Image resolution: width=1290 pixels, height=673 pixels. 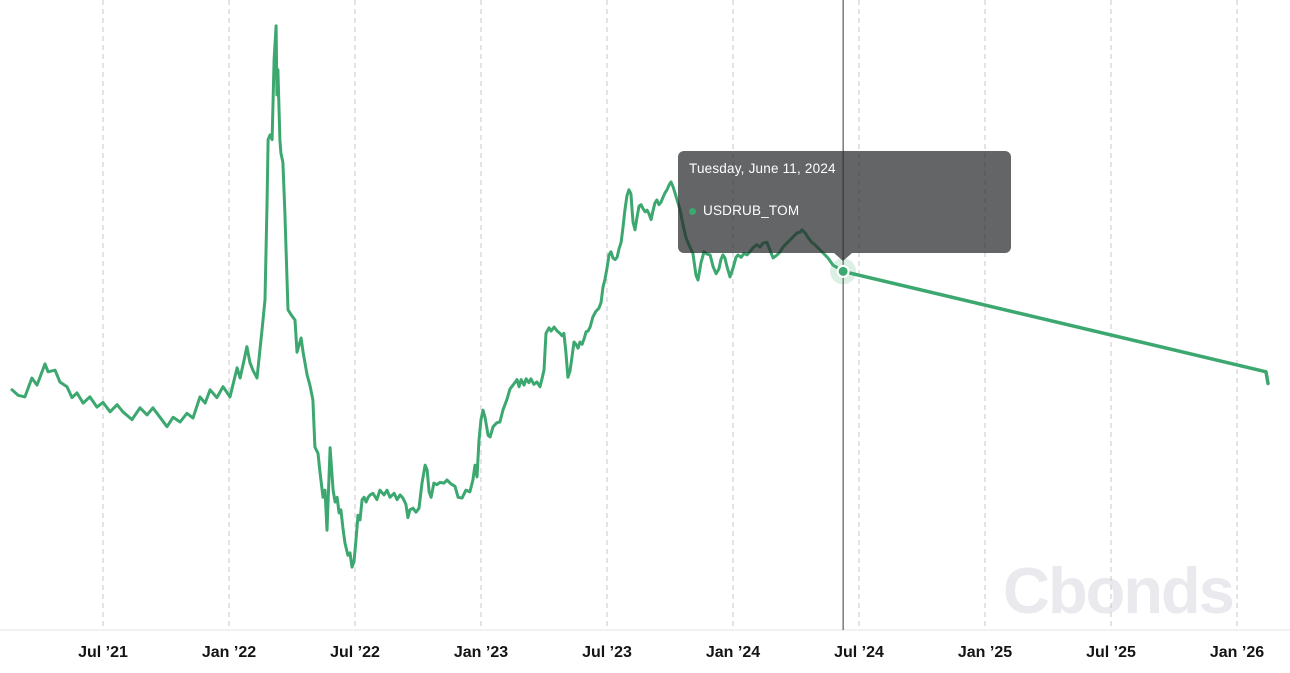 I want to click on x-axis-label: Jul ’21, so click(x=103, y=652).